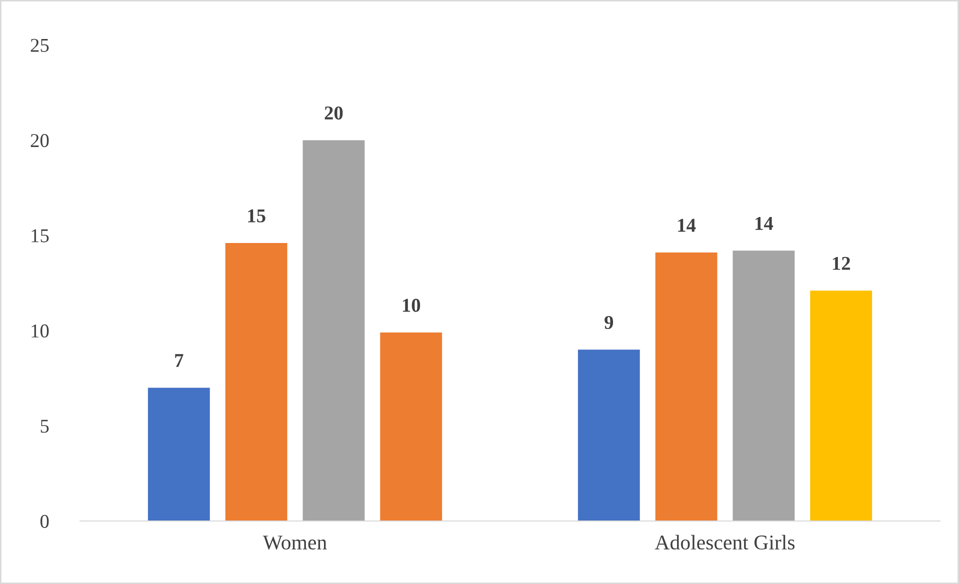  I want to click on y-tick-label: 0, so click(44, 521).